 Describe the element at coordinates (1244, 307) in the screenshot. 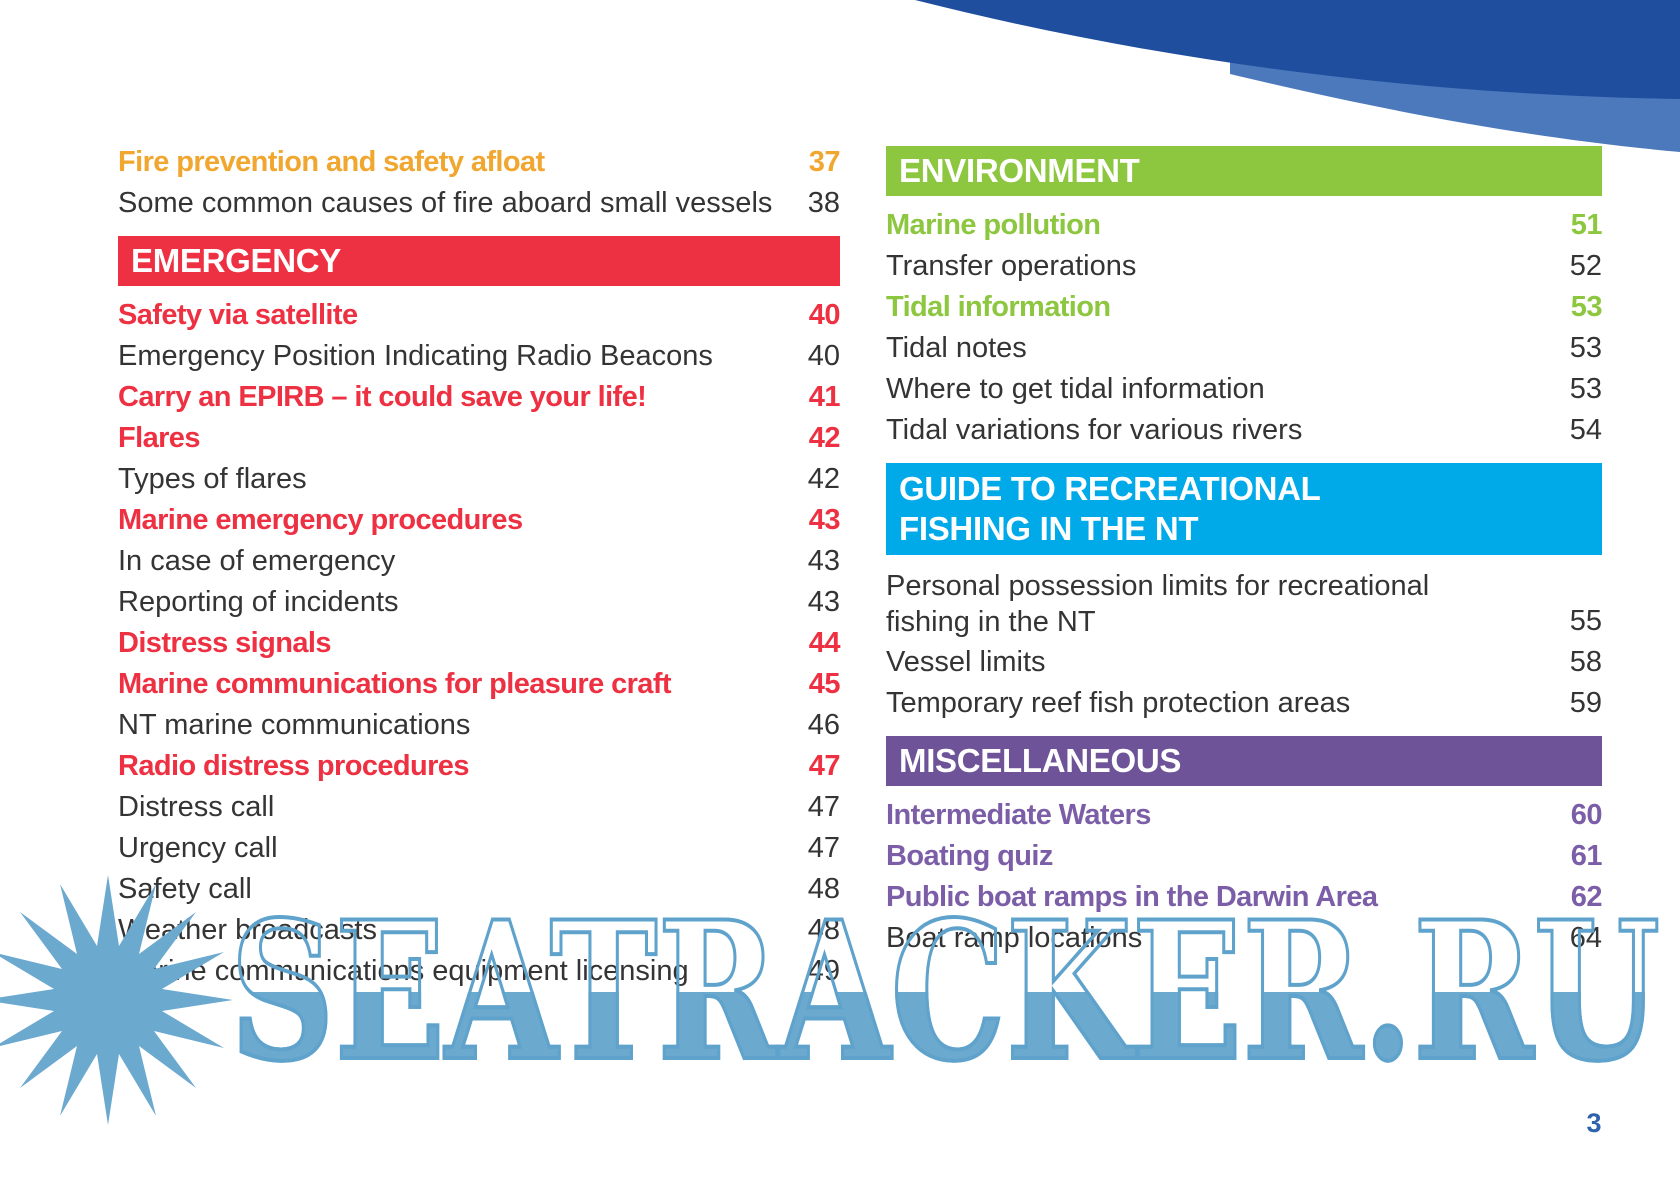

I see `toc-row-tidal-information: Tidal information 53` at that location.